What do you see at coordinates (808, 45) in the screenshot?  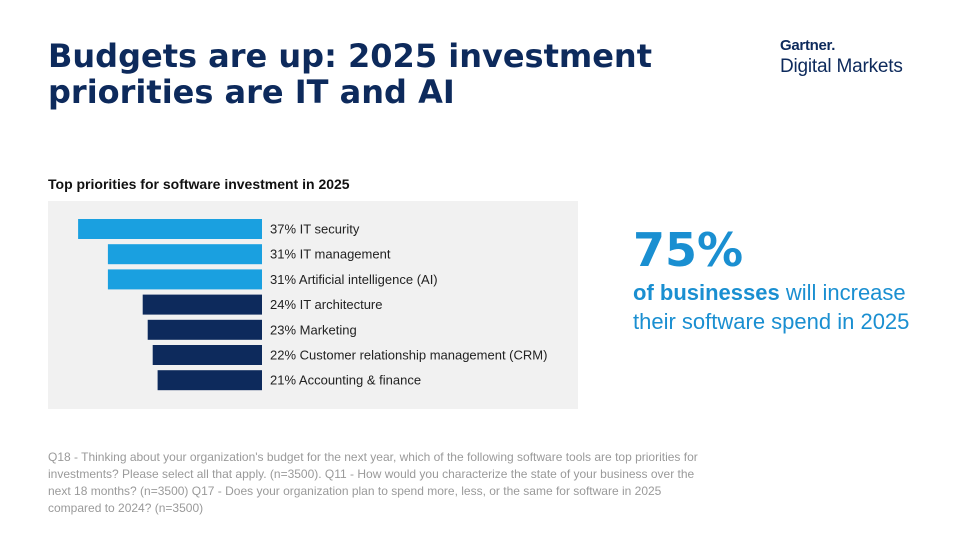 I see `logo-wordmark-gartner: Gartner.` at bounding box center [808, 45].